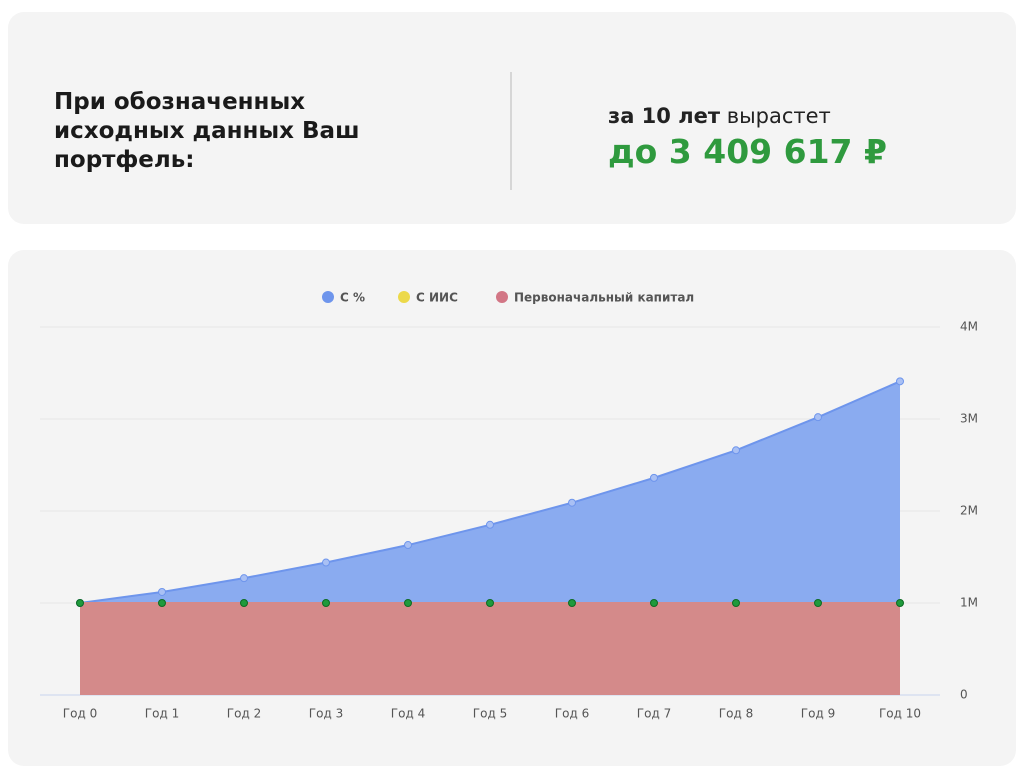 This screenshot has height=772, width=1024. What do you see at coordinates (437, 298) in the screenshot?
I see `legend-label: С ИИС` at bounding box center [437, 298].